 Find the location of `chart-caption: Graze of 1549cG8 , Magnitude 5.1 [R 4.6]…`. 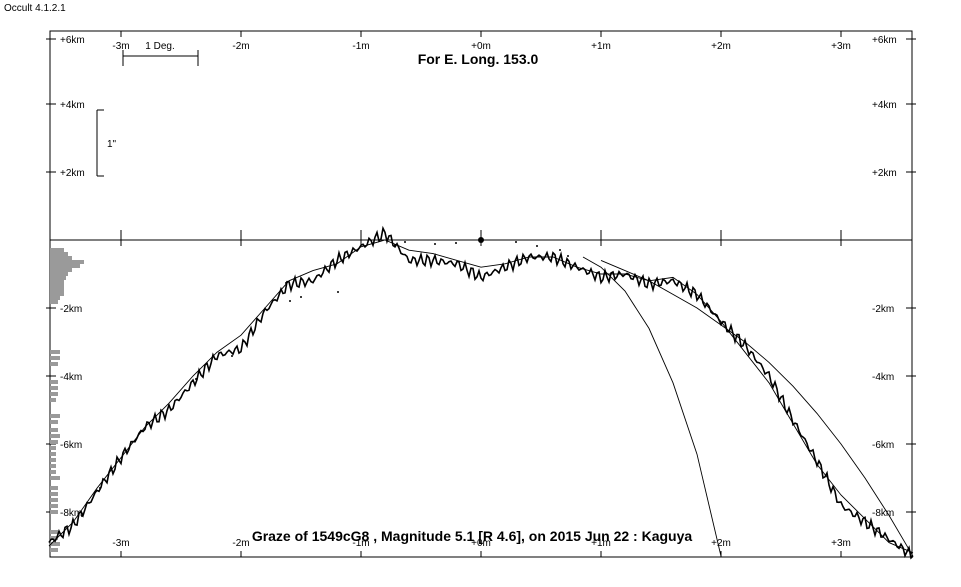

chart-caption: Graze of 1549cG8 , Magnitude 5.1 [R 4.6]… is located at coordinates (472, 536).